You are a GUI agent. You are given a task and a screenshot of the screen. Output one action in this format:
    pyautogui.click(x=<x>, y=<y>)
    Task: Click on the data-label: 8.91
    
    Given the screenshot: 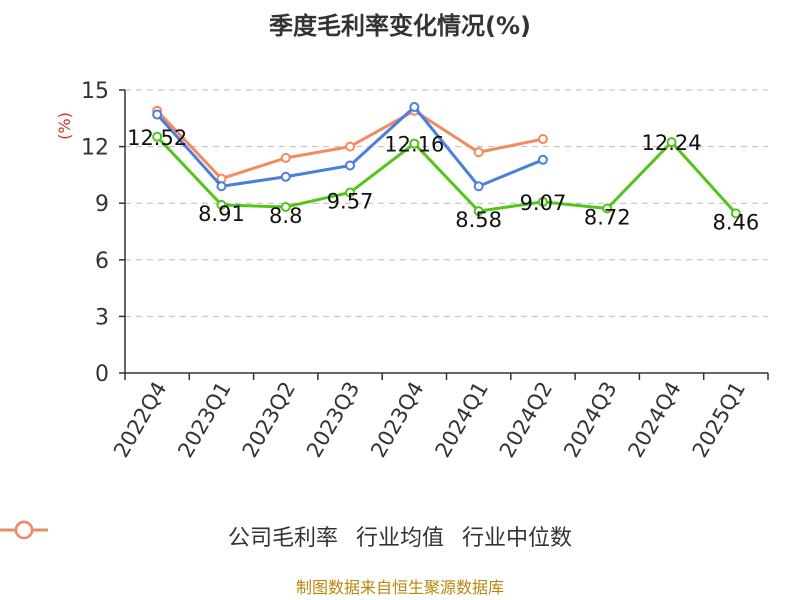 What is the action you would take?
    pyautogui.click(x=221, y=214)
    